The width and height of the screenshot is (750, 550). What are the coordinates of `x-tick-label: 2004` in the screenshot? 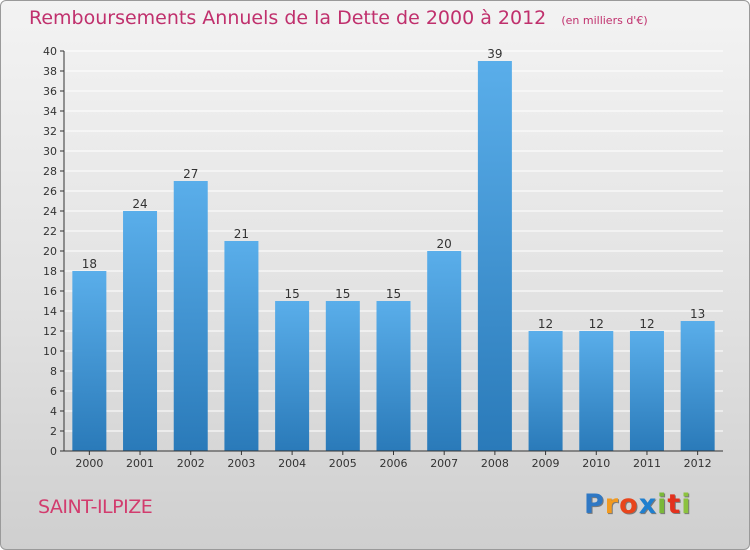 It's located at (292, 463).